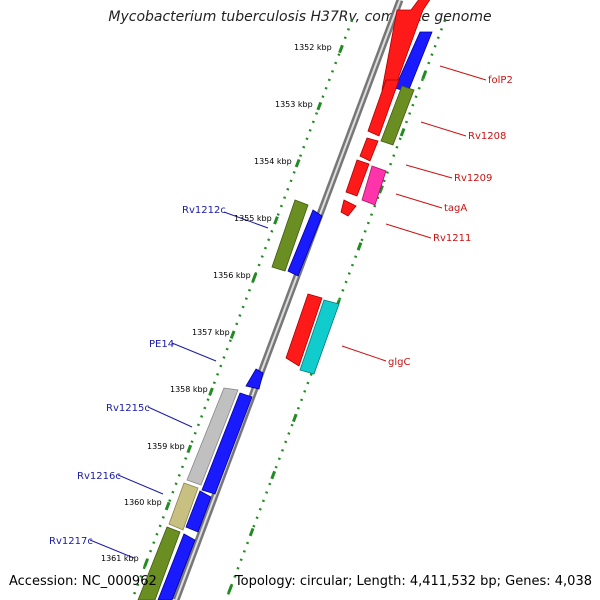  What do you see at coordinates (348, 208) in the screenshot?
I see `gene-rv1211-red` at bounding box center [348, 208].